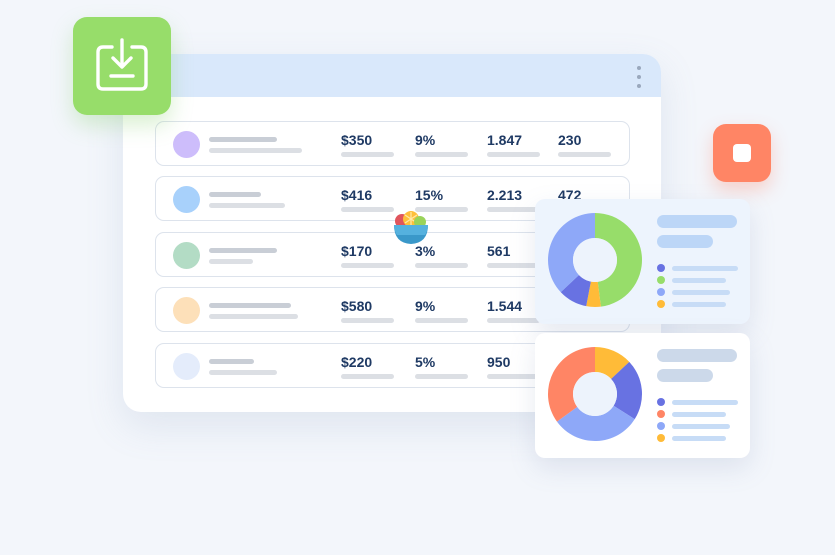 The width and height of the screenshot is (835, 555). What do you see at coordinates (570, 140) in the screenshot?
I see `number-value: 230` at bounding box center [570, 140].